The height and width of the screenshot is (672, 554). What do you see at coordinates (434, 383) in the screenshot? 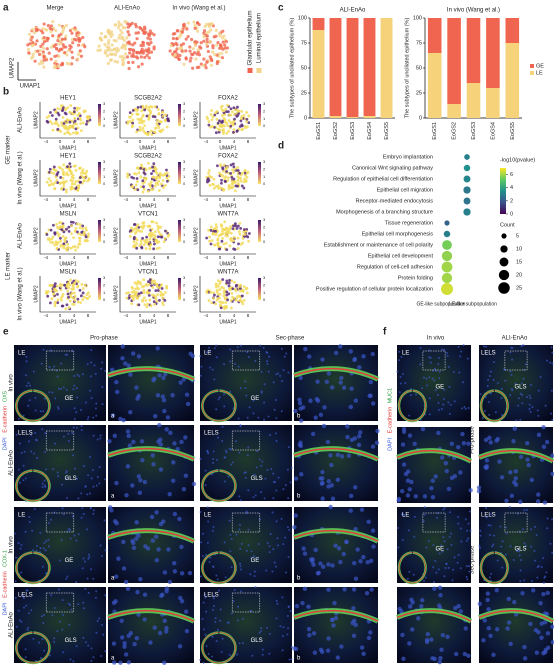
I see `micrograph` at bounding box center [434, 383].